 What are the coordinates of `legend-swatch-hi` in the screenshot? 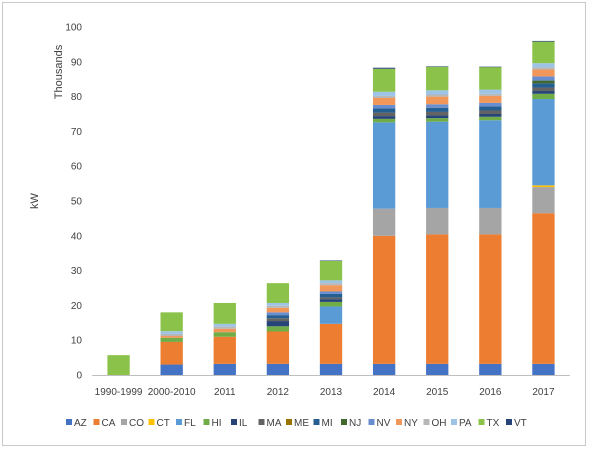 It's located at (206, 422).